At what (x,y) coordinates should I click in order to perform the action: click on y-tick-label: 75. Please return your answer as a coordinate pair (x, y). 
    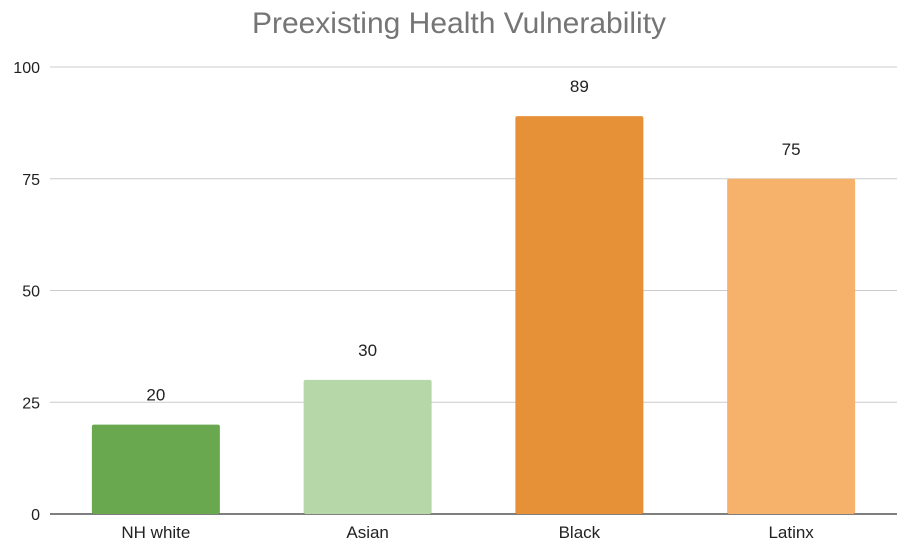
    Looking at the image, I should click on (31, 180).